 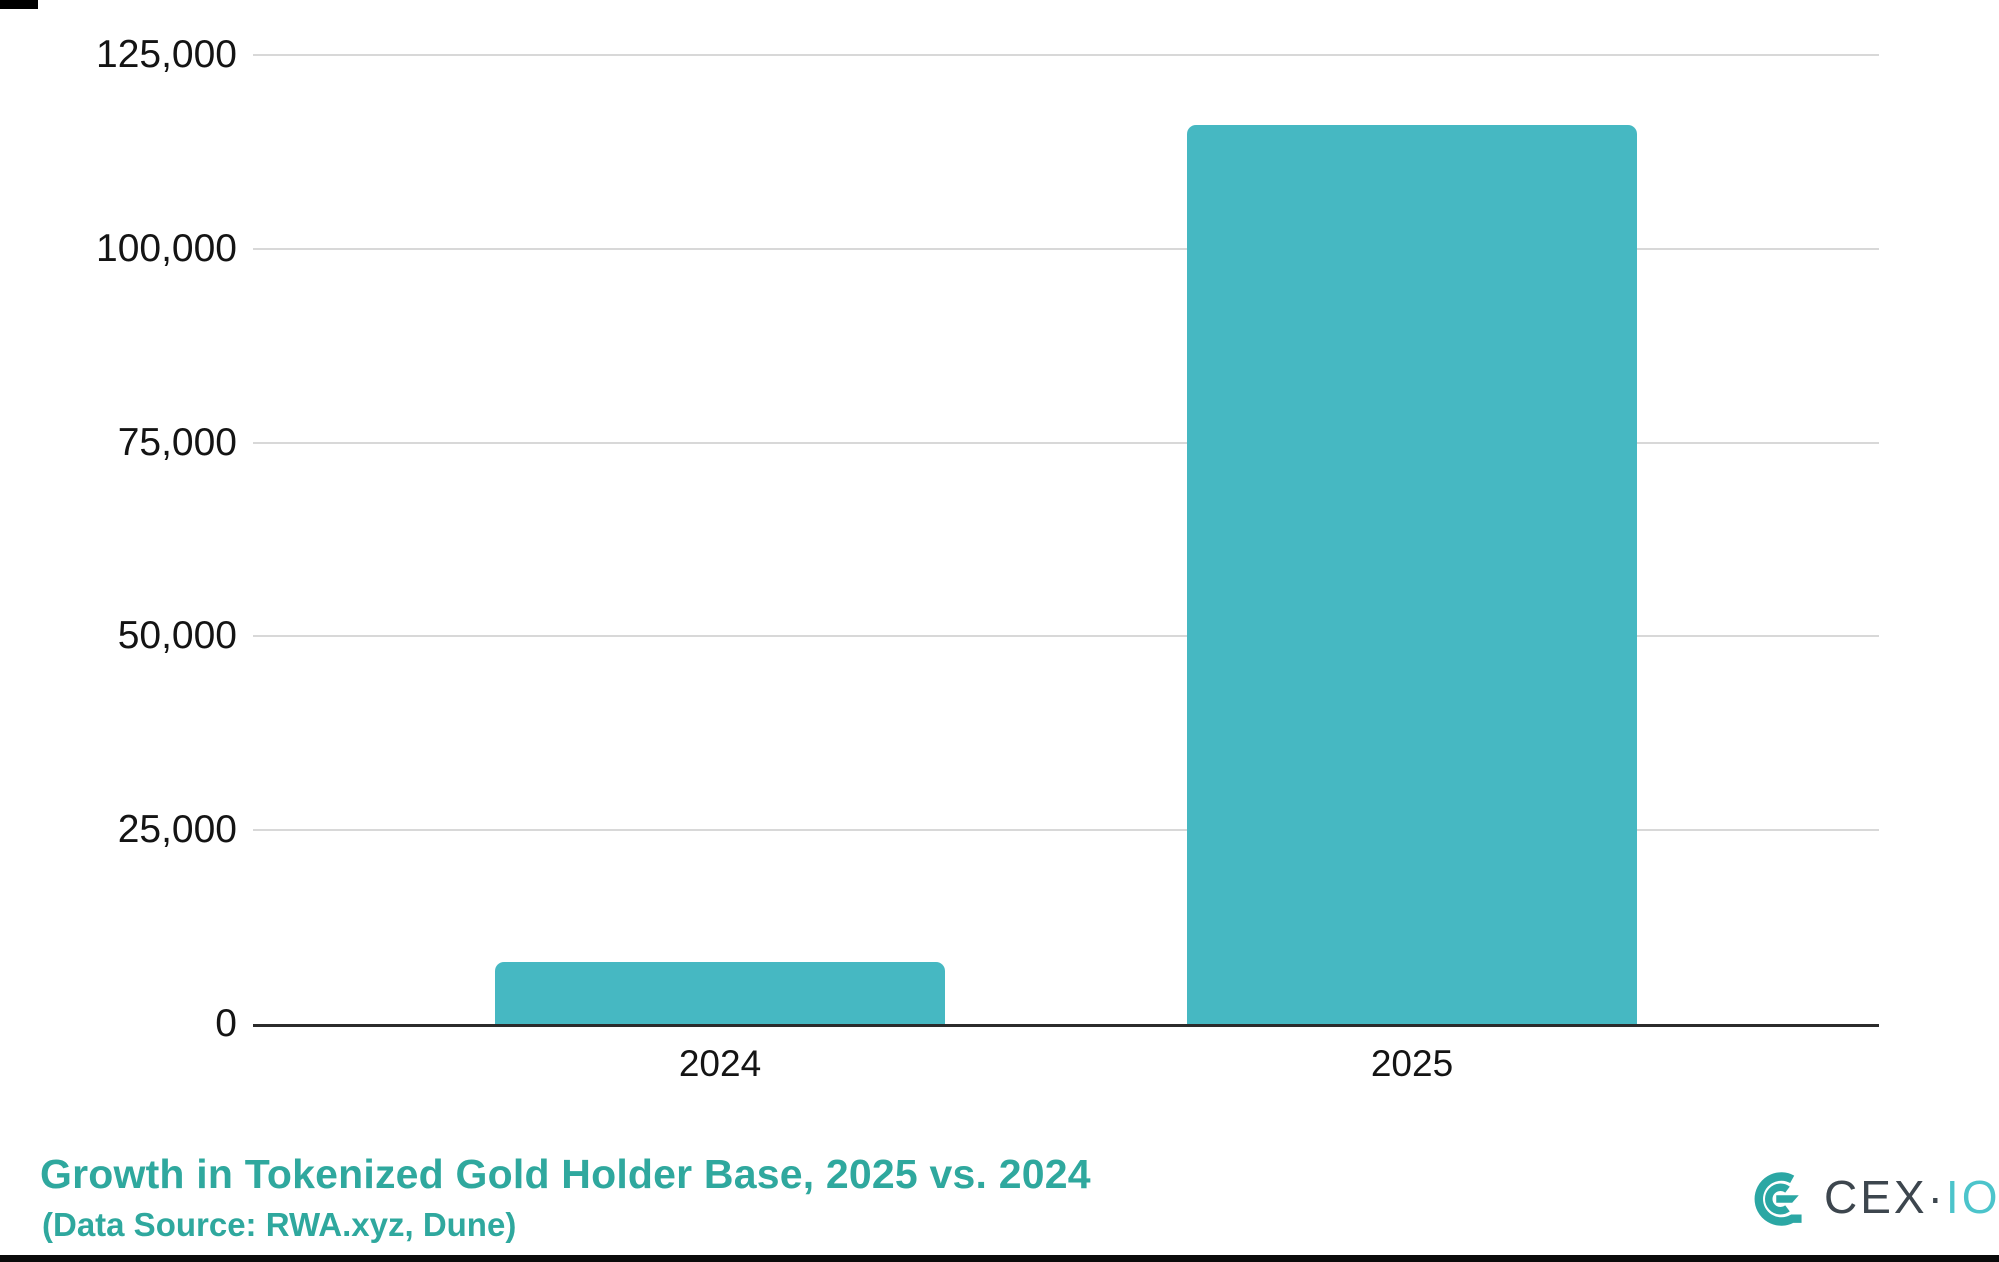 I want to click on x-axis-label-2025: 2025, so click(x=1412, y=1063).